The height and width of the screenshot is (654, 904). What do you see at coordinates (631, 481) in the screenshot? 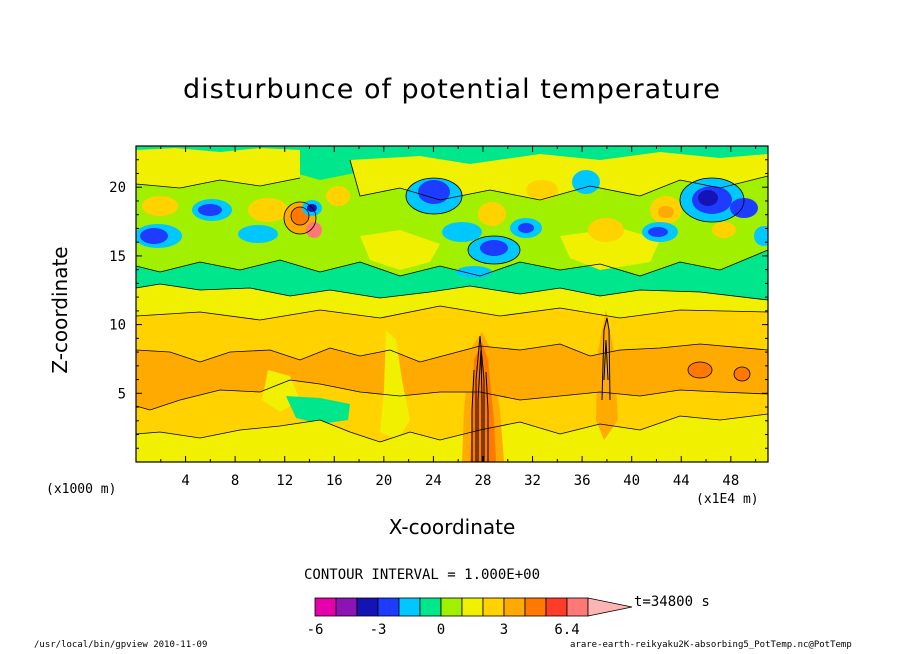
I see `x-tick-label: 40` at bounding box center [631, 481].